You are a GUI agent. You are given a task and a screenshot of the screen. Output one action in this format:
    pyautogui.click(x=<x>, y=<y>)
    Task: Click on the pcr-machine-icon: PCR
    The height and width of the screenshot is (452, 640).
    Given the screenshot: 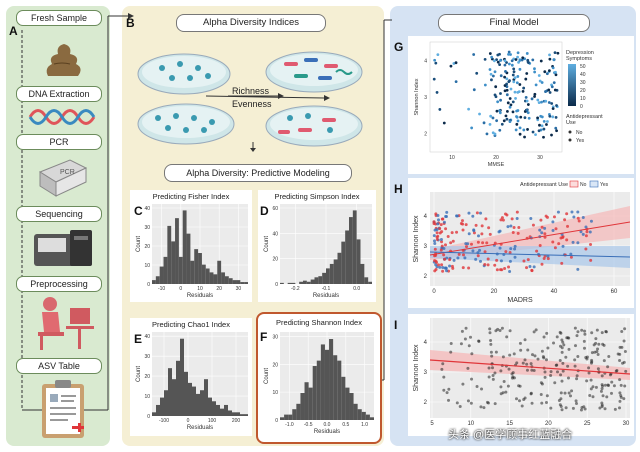 What is the action you would take?
    pyautogui.click(x=63, y=178)
    